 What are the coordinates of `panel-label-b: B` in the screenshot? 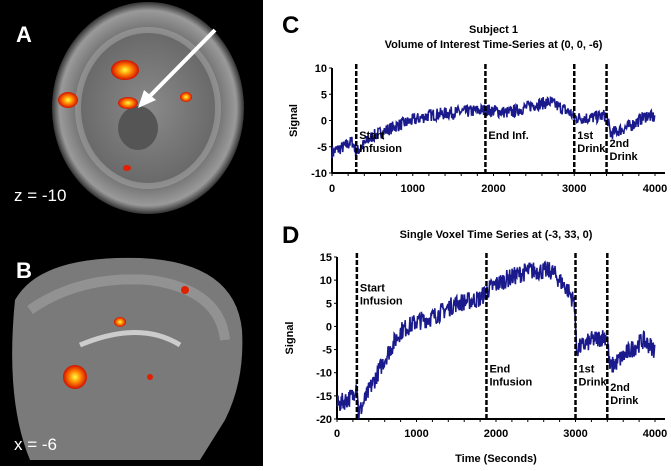 It's located at (24, 270).